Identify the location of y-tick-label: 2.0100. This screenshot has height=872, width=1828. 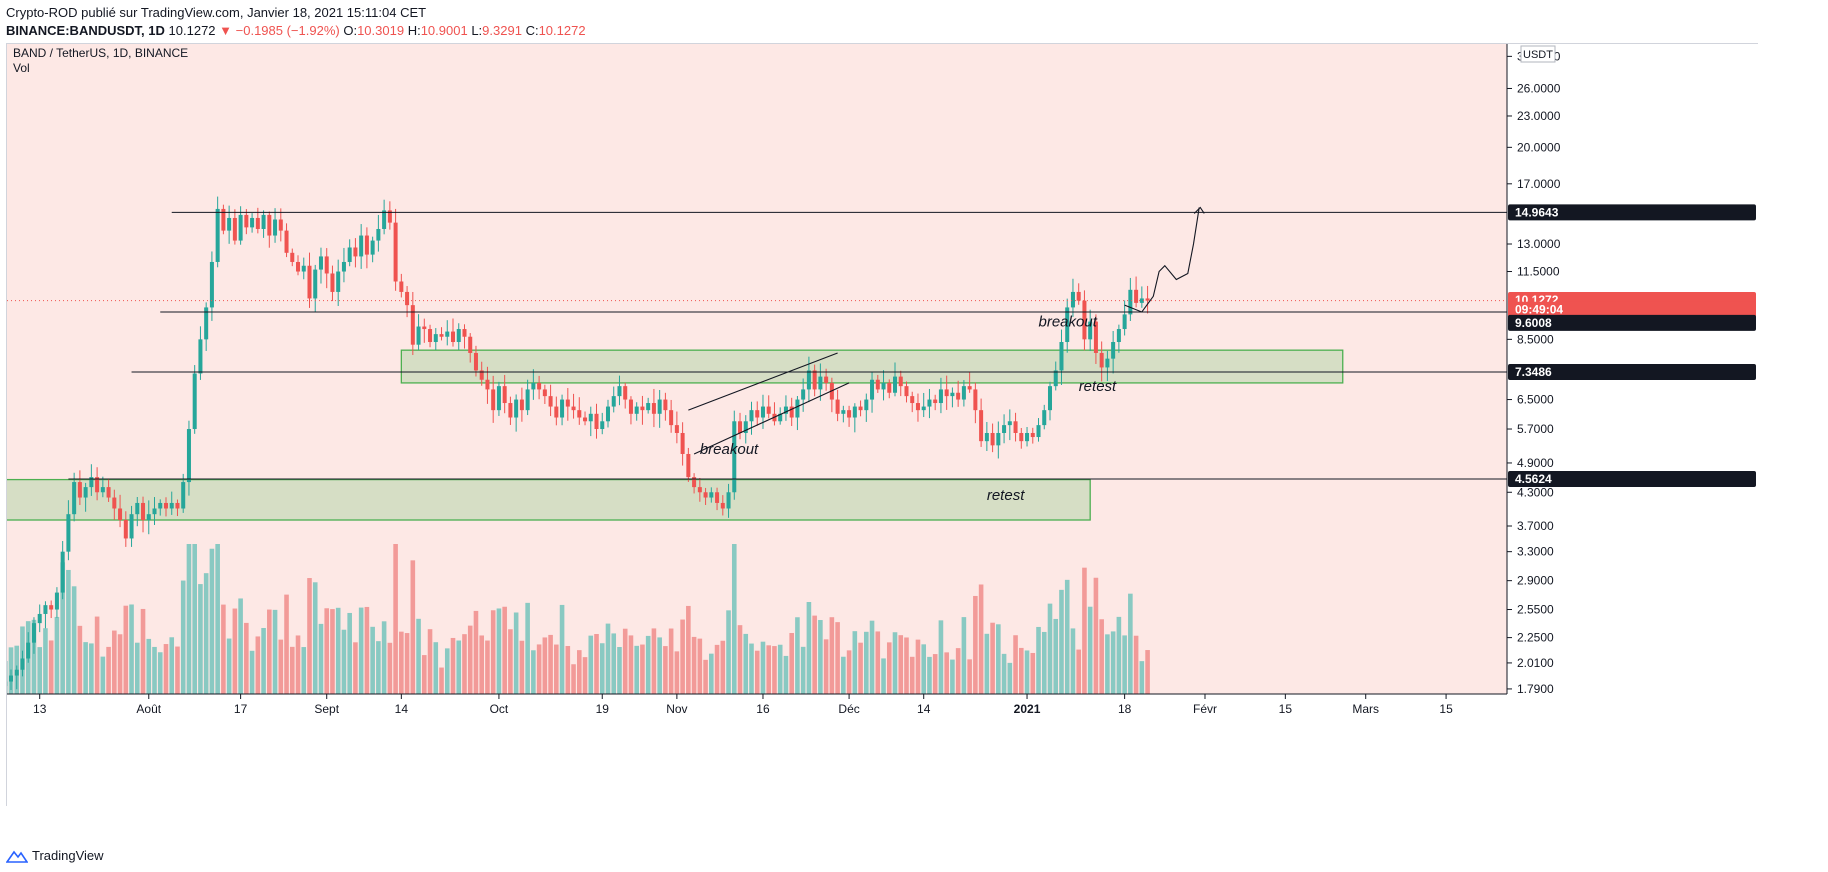
(1535, 663).